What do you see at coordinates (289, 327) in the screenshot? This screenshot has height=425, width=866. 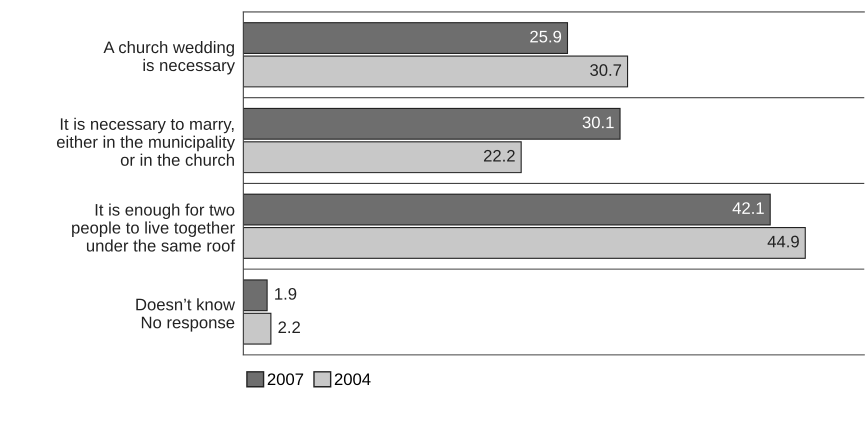 I see `data-label: 2.2` at bounding box center [289, 327].